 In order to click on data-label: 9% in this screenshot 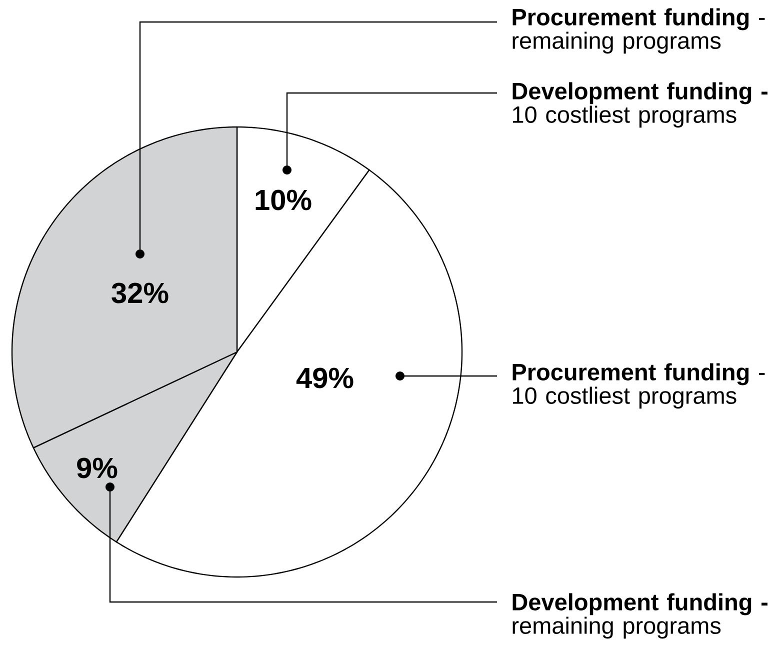, I will do `click(97, 468)`.